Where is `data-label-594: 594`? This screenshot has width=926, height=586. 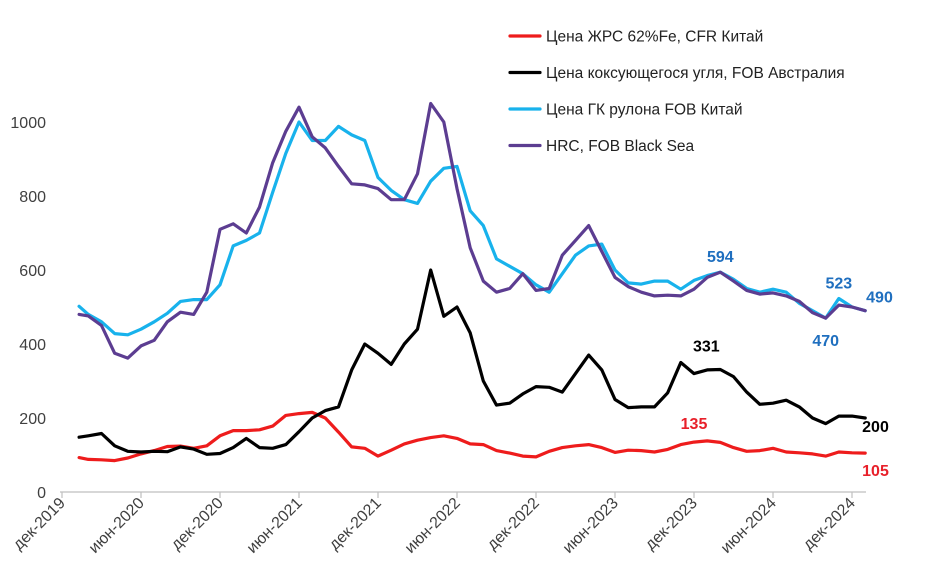
data-label-594: 594 is located at coordinates (720, 257).